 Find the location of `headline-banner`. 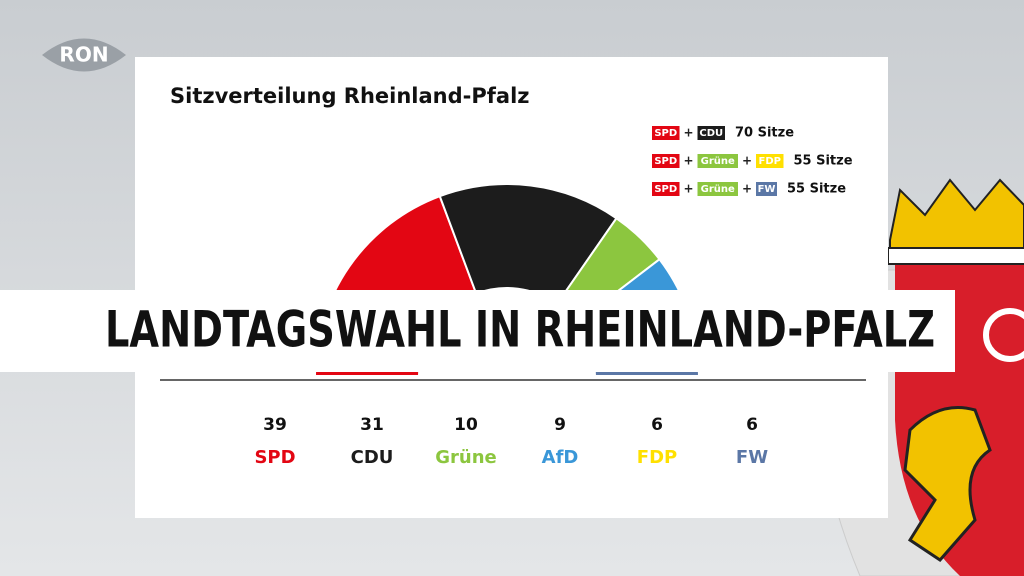

headline-banner is located at coordinates (477, 331).